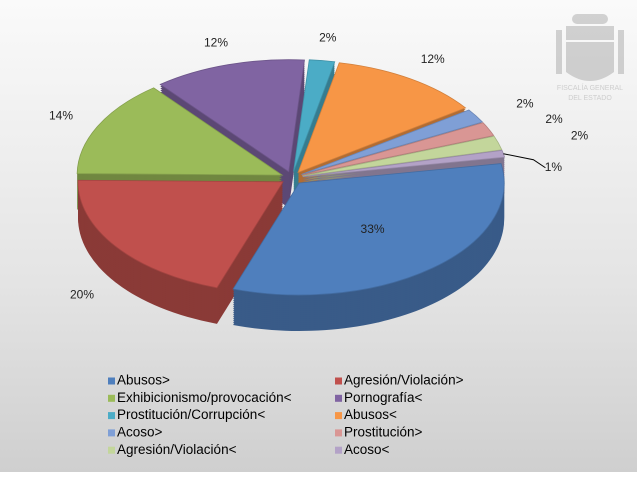  What do you see at coordinates (404, 380) in the screenshot?
I see `legend-label: Agresión/Violación>` at bounding box center [404, 380].